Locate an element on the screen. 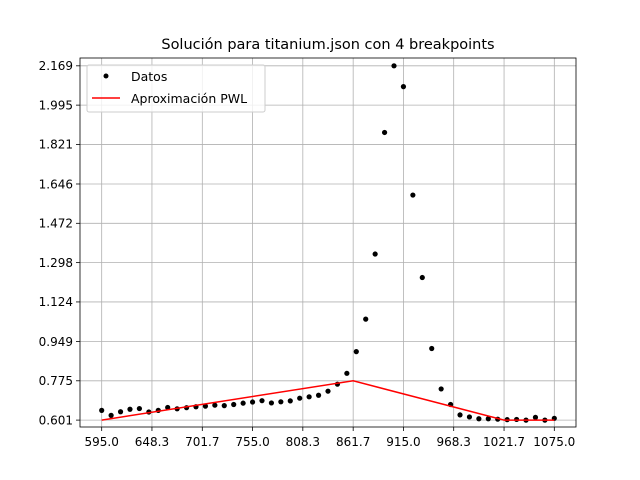 Image resolution: width=640 pixels, height=480 pixels. y-tick-label: 1.472 is located at coordinates (56, 224).